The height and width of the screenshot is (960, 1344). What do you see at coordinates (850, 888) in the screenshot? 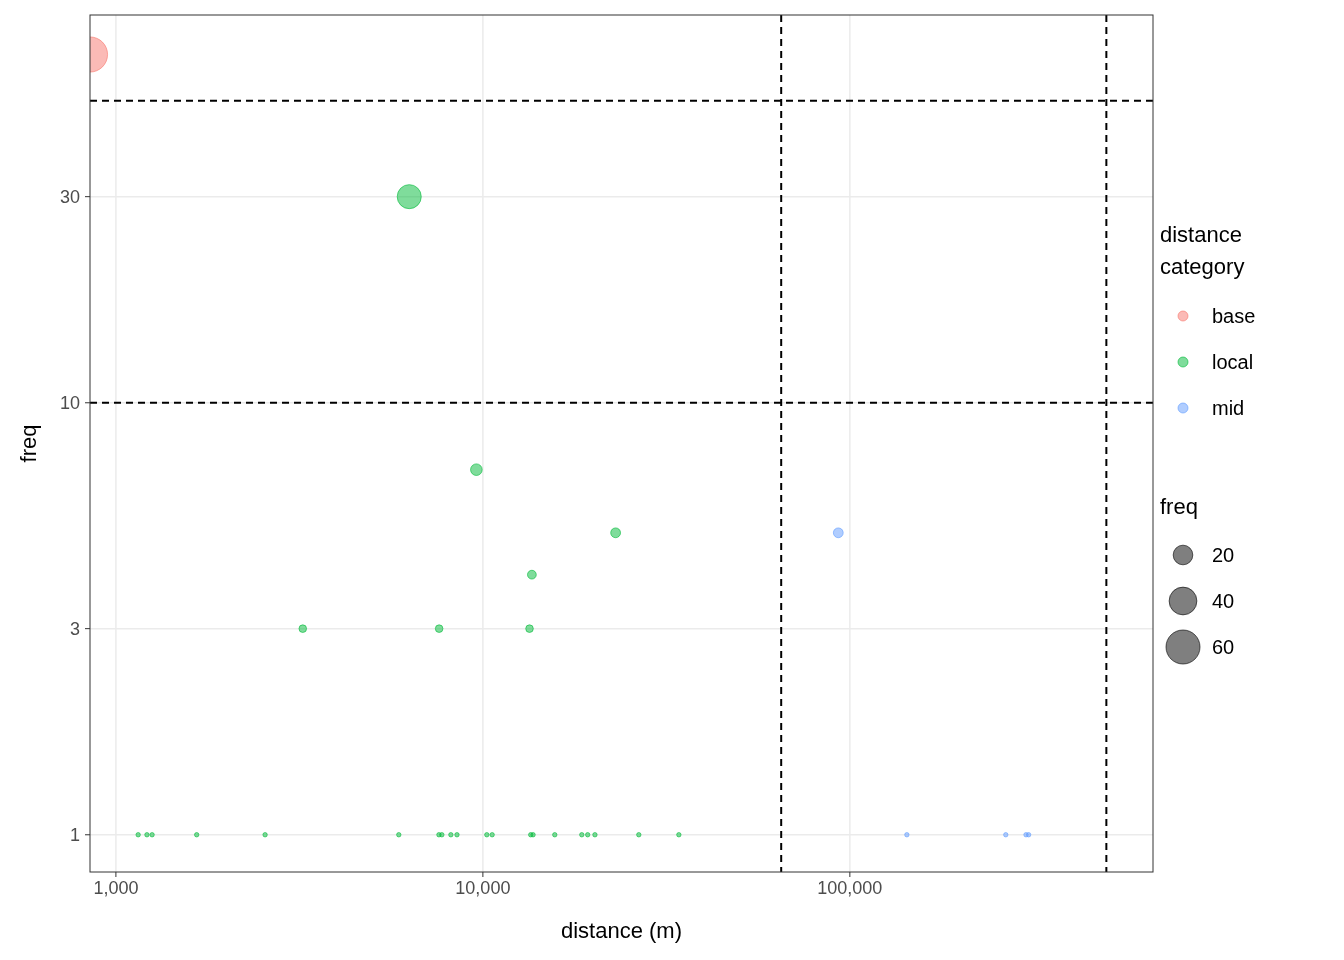
I see `x-tick-label: 100,000` at bounding box center [850, 888].